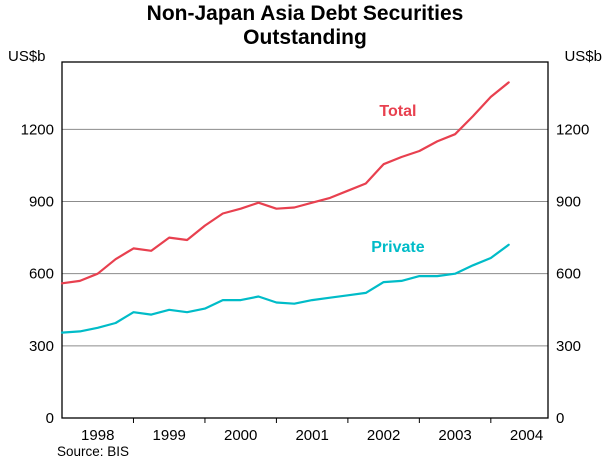 The image size is (610, 470). I want to click on x-tick-label: 2001, so click(311, 435).